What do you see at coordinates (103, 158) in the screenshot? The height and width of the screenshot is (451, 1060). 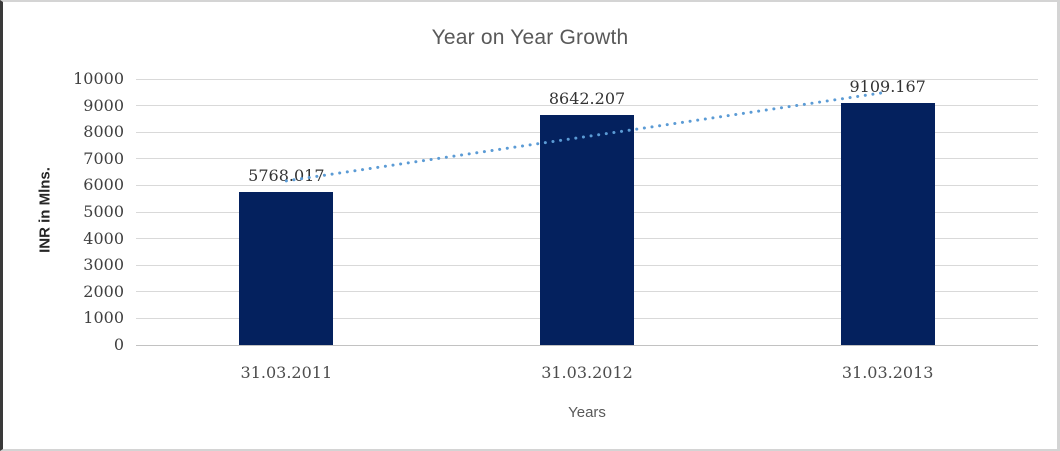 I see `y-tick-label: 7000` at bounding box center [103, 158].